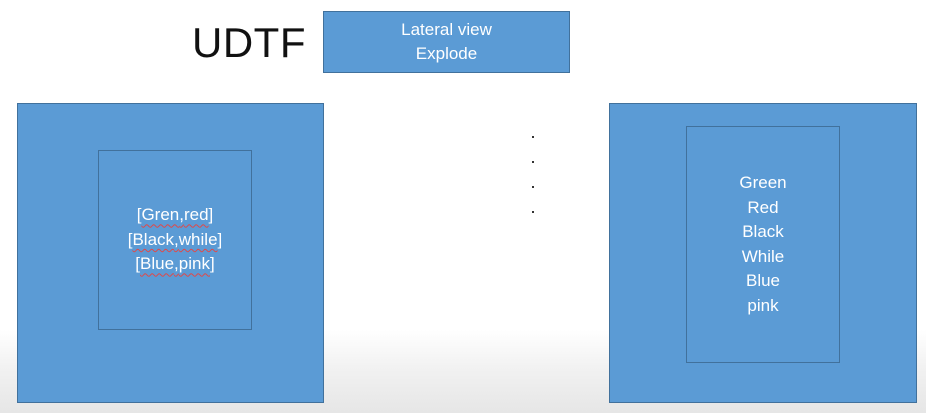 Image resolution: width=926 pixels, height=413 pixels. Describe the element at coordinates (763, 256) in the screenshot. I see `exploded-value: While` at that location.